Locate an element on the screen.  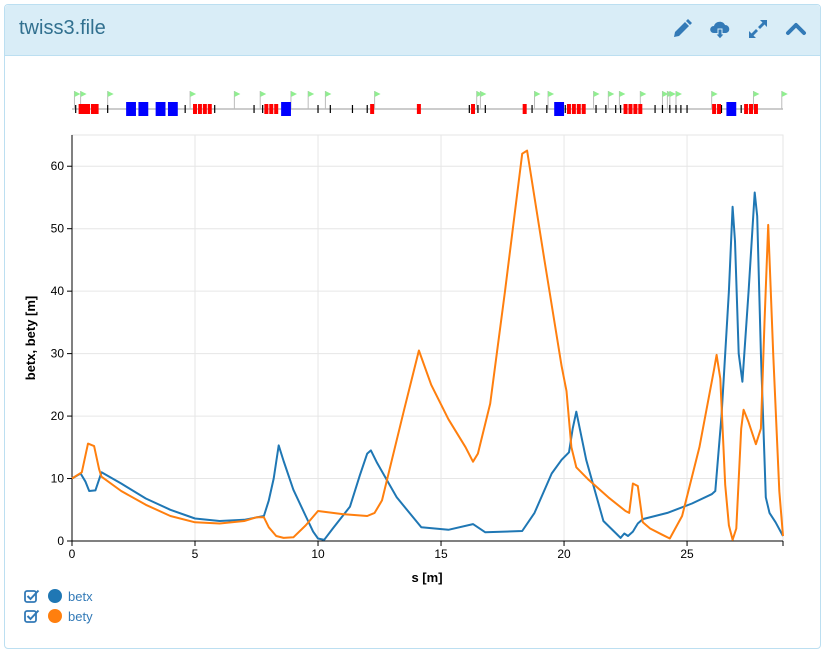
legend-item-bety: bety is located at coordinates (58, 616).